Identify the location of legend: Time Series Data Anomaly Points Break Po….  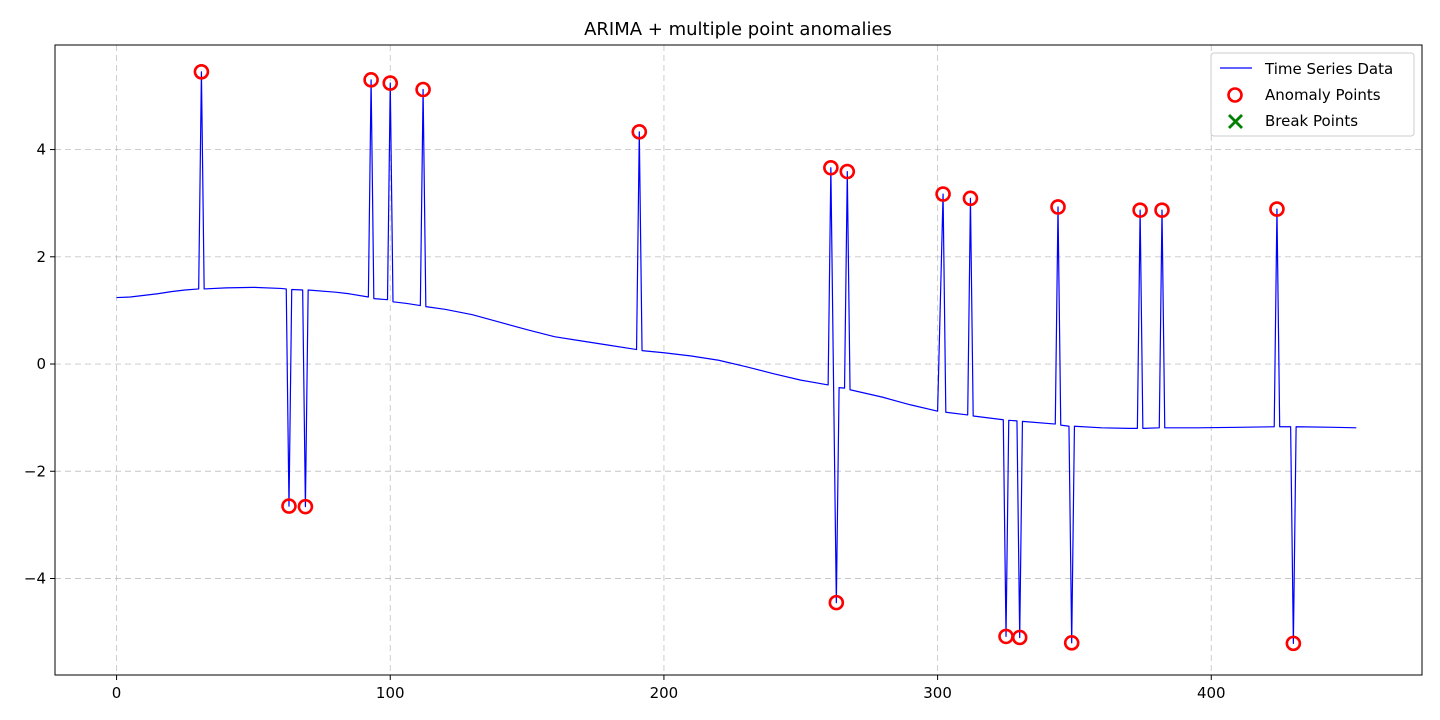
(1312, 94).